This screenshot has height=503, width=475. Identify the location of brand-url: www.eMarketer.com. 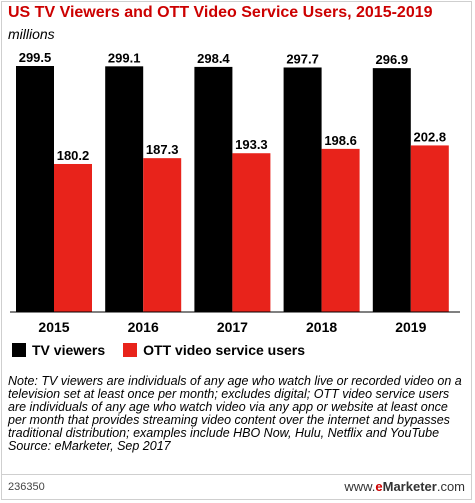
(404, 486).